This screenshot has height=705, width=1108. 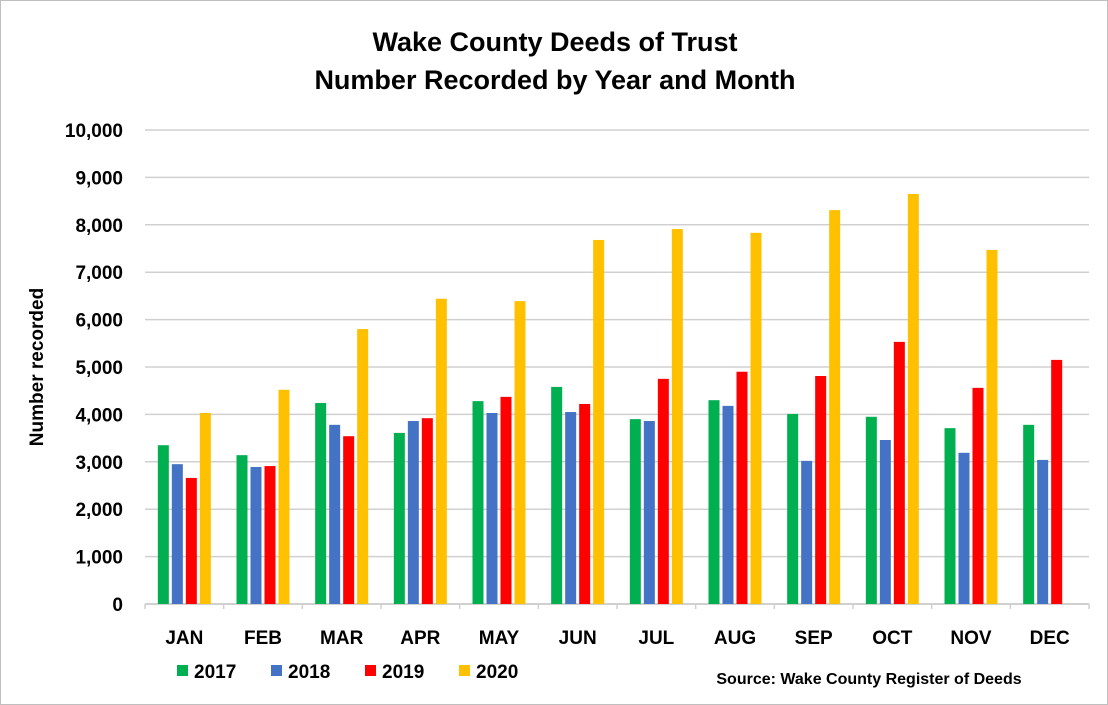 What do you see at coordinates (814, 638) in the screenshot?
I see `x-tick-label: SEP` at bounding box center [814, 638].